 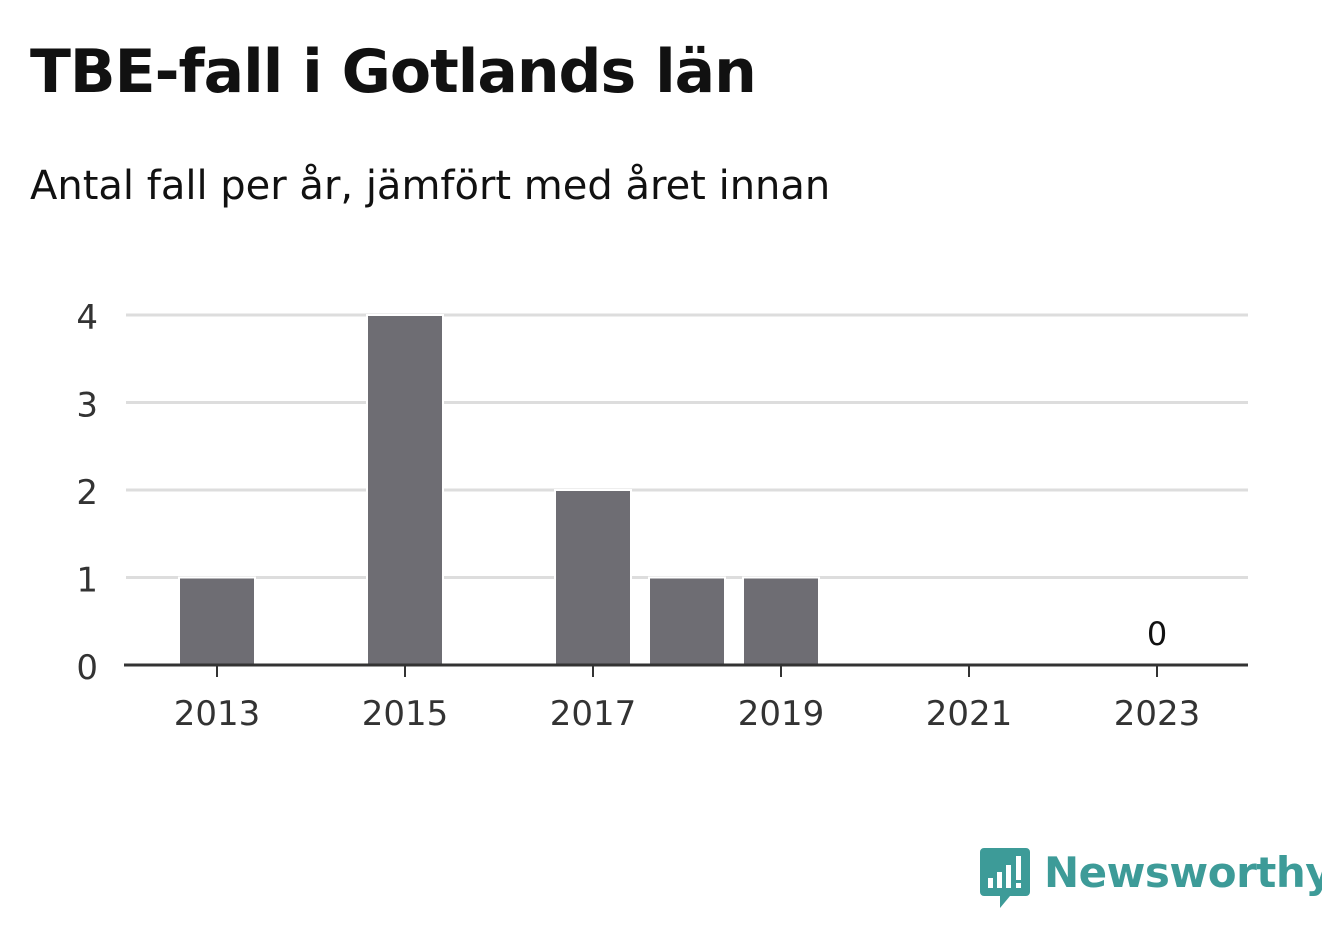 I want to click on y-tick-label: 3, so click(x=87, y=406).